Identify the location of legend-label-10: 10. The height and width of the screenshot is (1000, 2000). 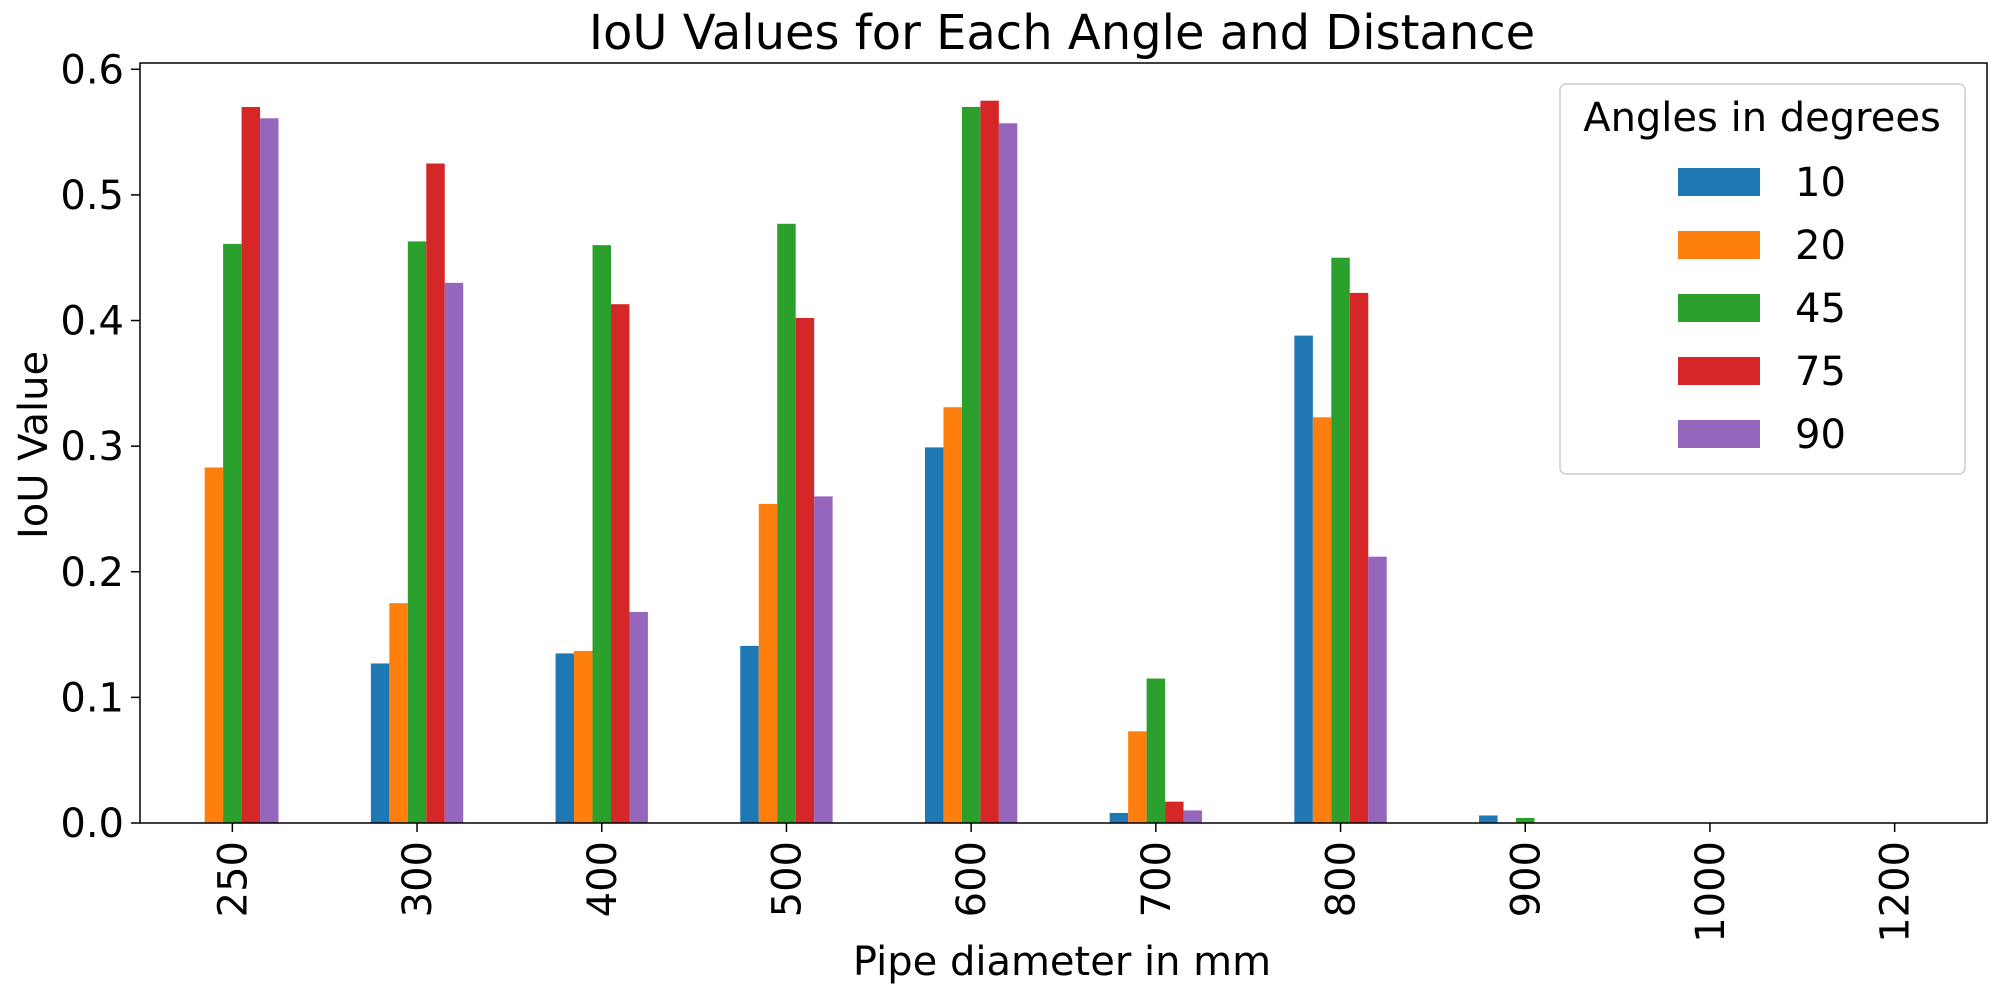
(1820, 183).